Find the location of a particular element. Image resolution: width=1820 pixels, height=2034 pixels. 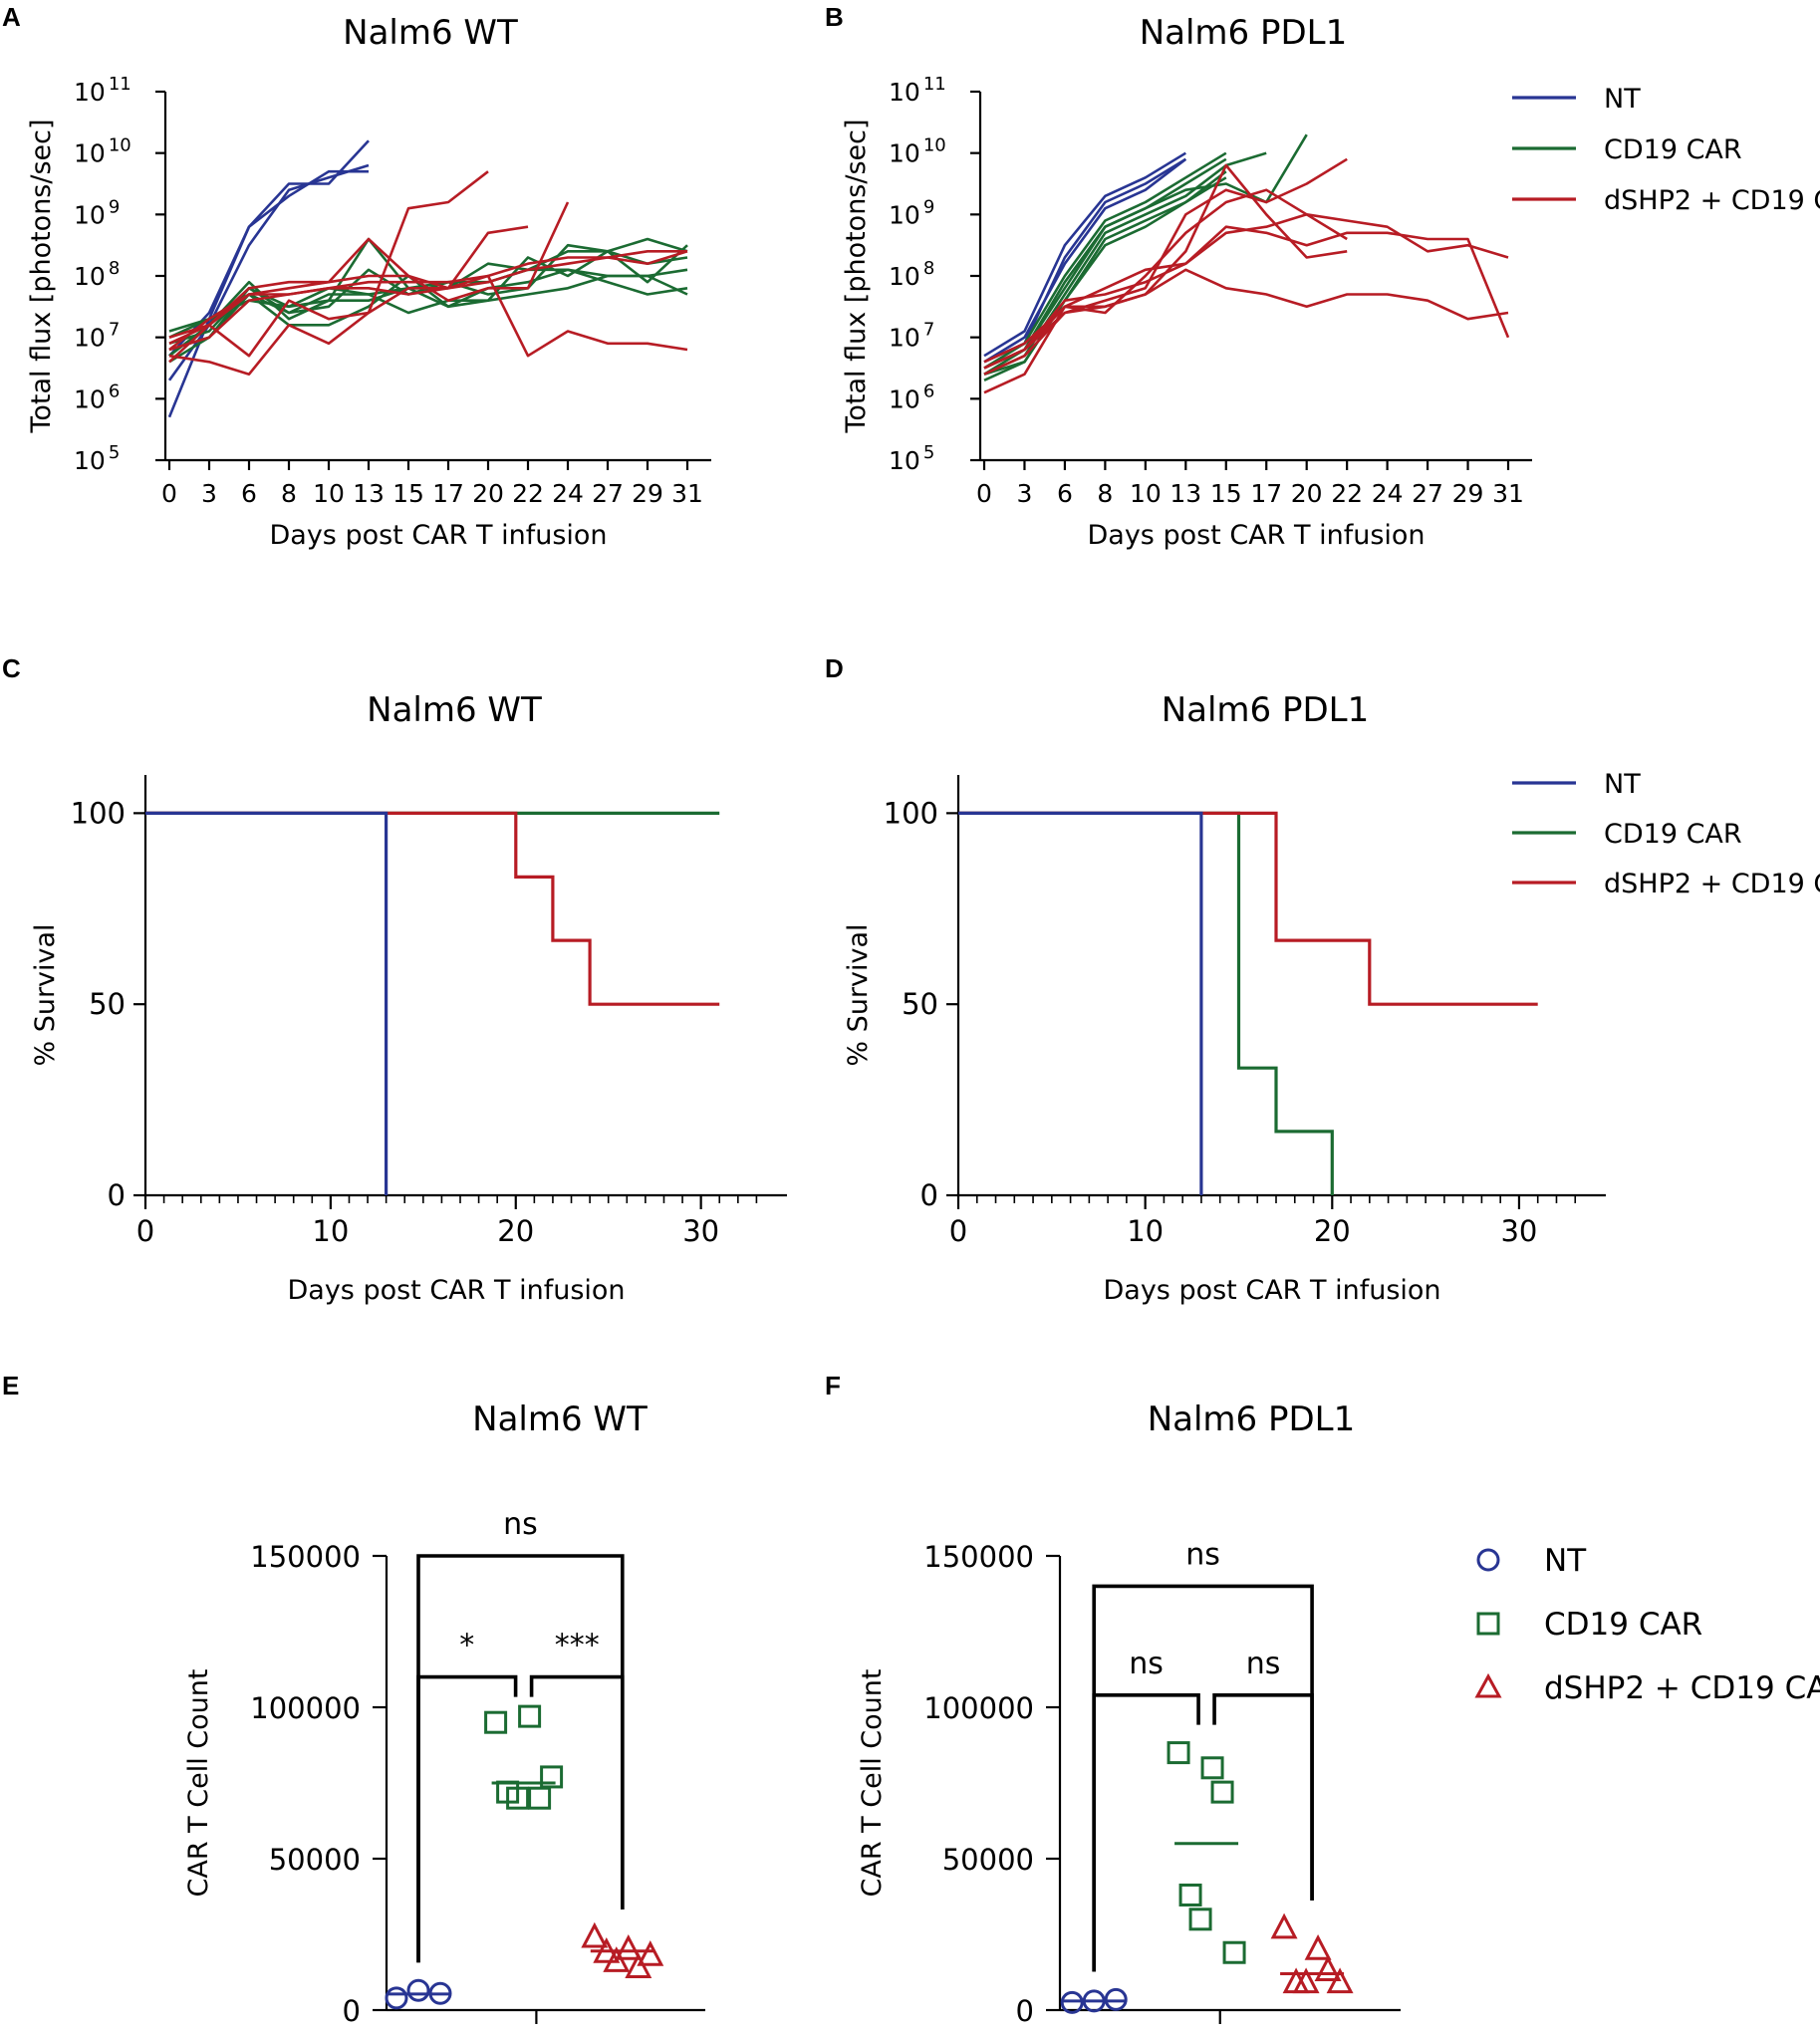

y-tick-label: 100000 is located at coordinates (305, 1708).